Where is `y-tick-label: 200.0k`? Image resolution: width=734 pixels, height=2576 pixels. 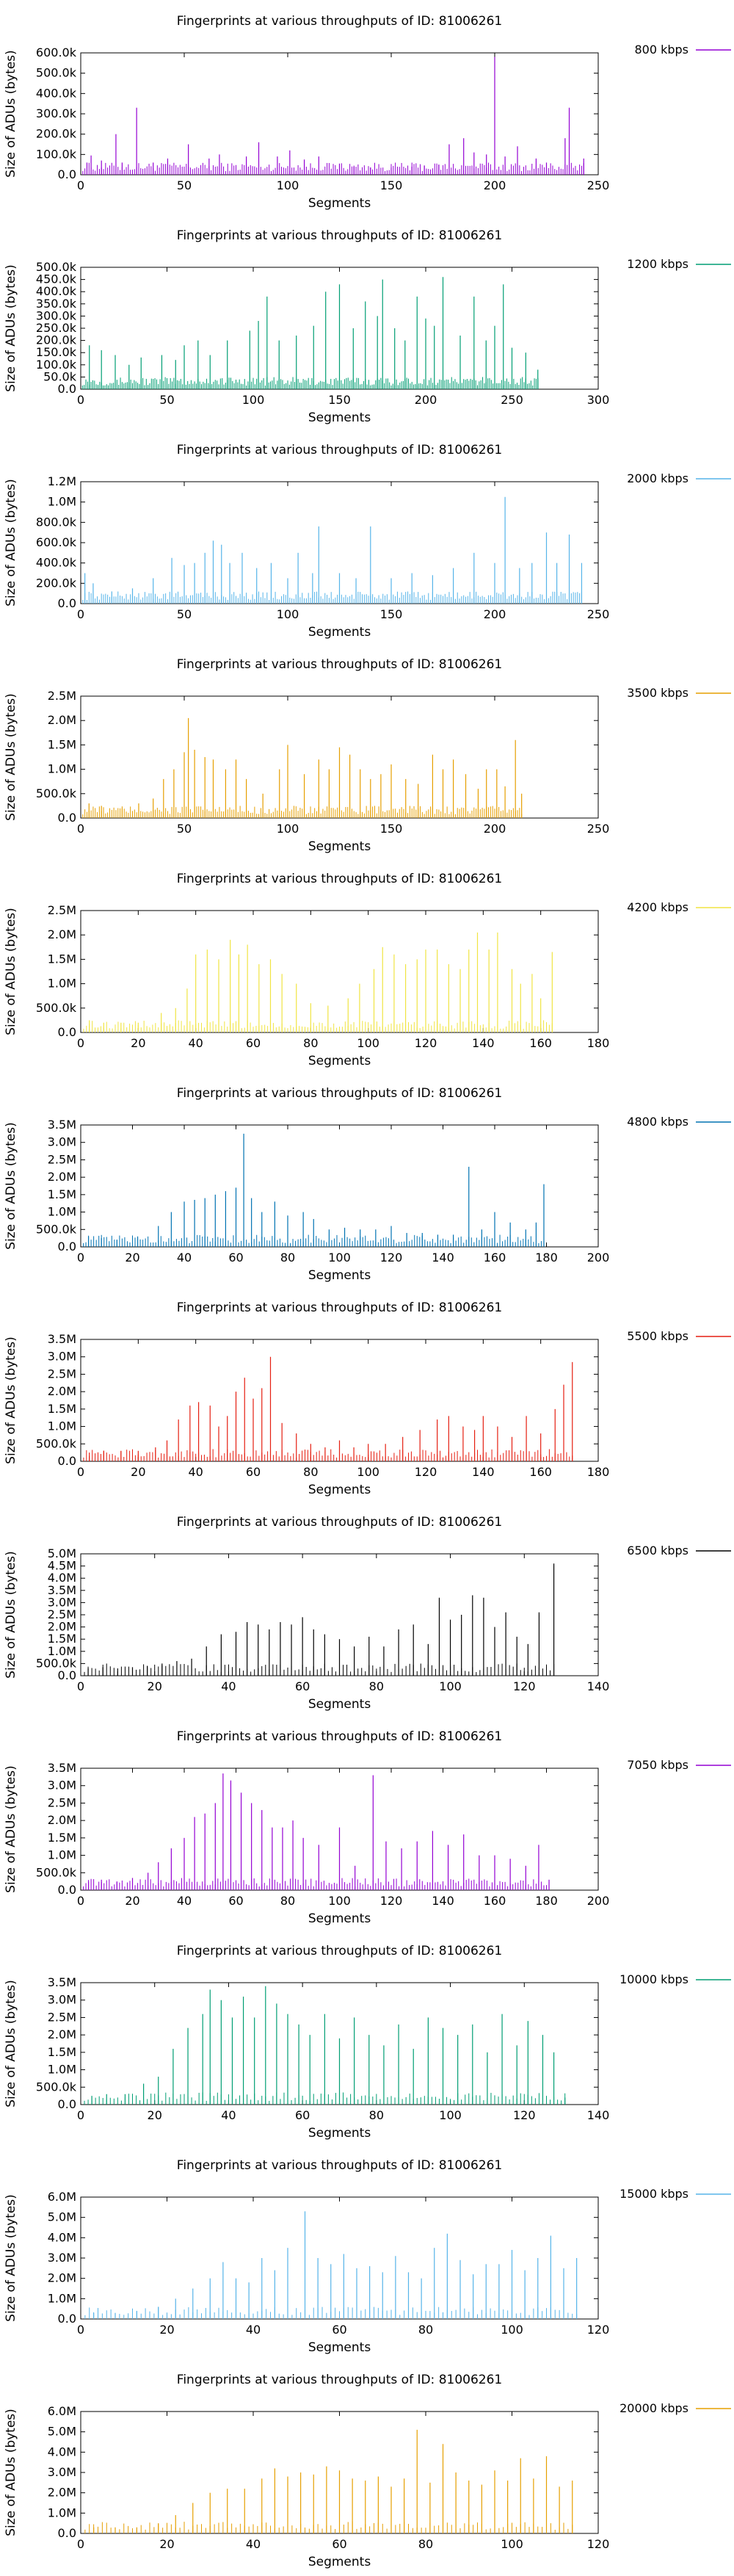
y-tick-label: 200.0k is located at coordinates (56, 583).